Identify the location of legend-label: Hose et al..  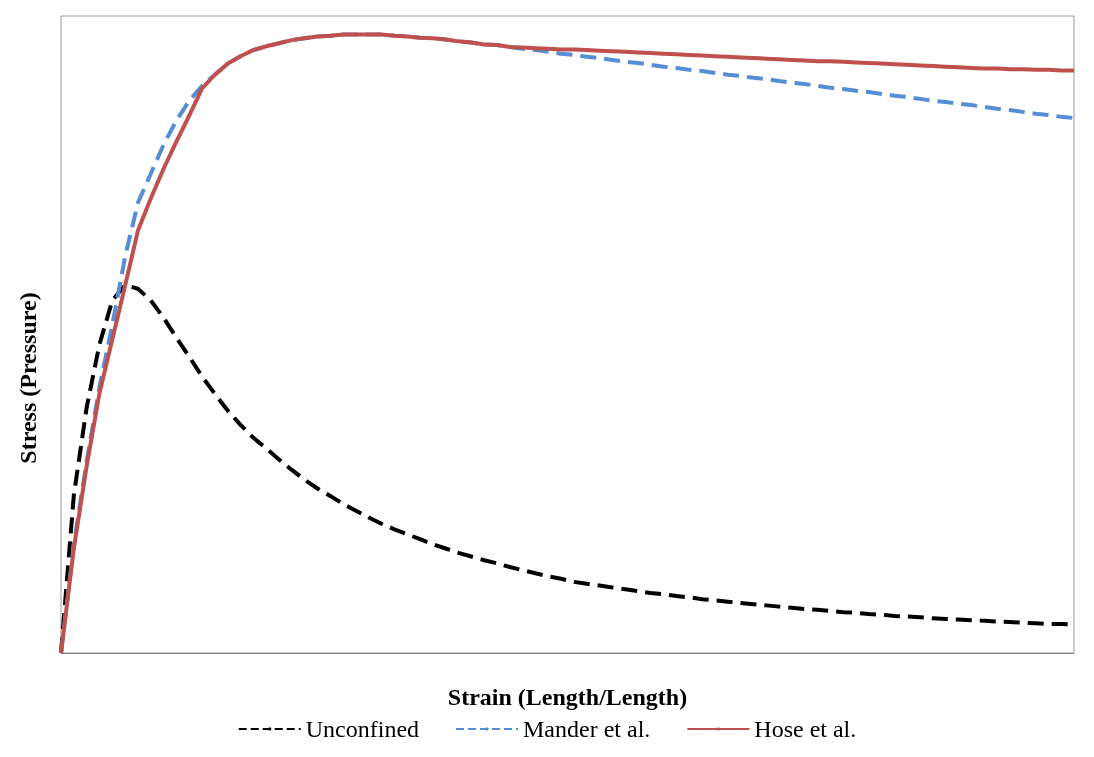
(805, 729).